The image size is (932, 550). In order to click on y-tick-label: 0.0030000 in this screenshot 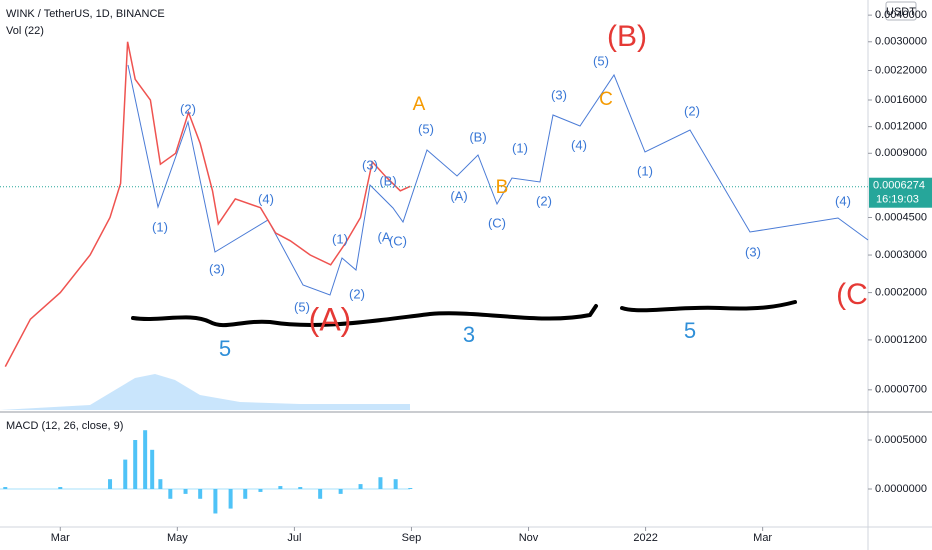, I will do `click(901, 42)`.